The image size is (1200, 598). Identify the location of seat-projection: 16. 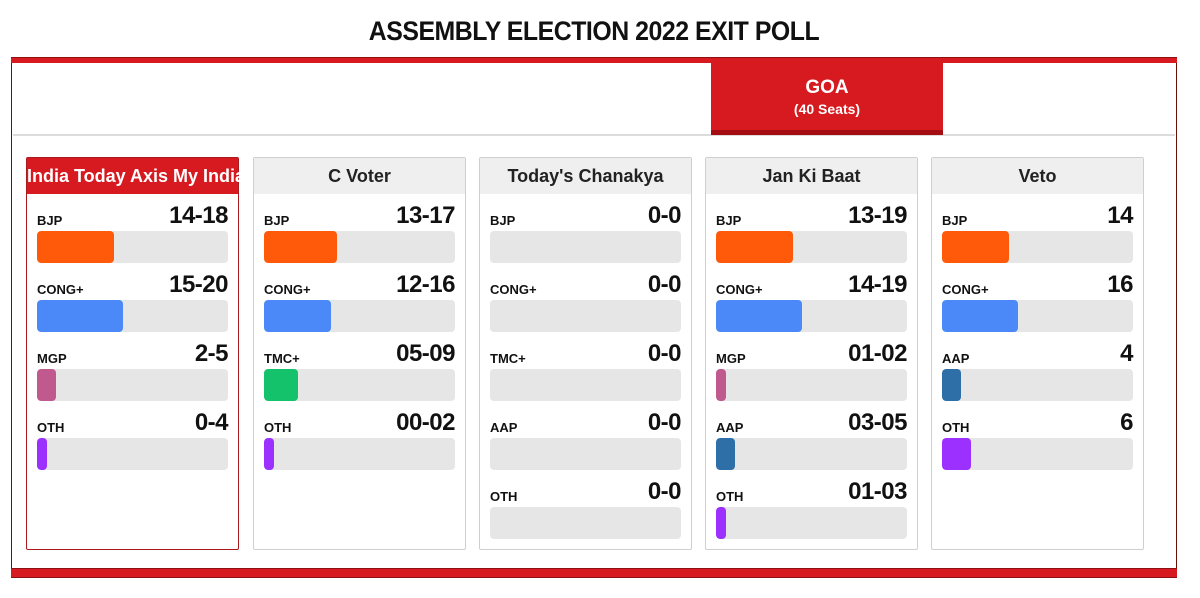
(1120, 284).